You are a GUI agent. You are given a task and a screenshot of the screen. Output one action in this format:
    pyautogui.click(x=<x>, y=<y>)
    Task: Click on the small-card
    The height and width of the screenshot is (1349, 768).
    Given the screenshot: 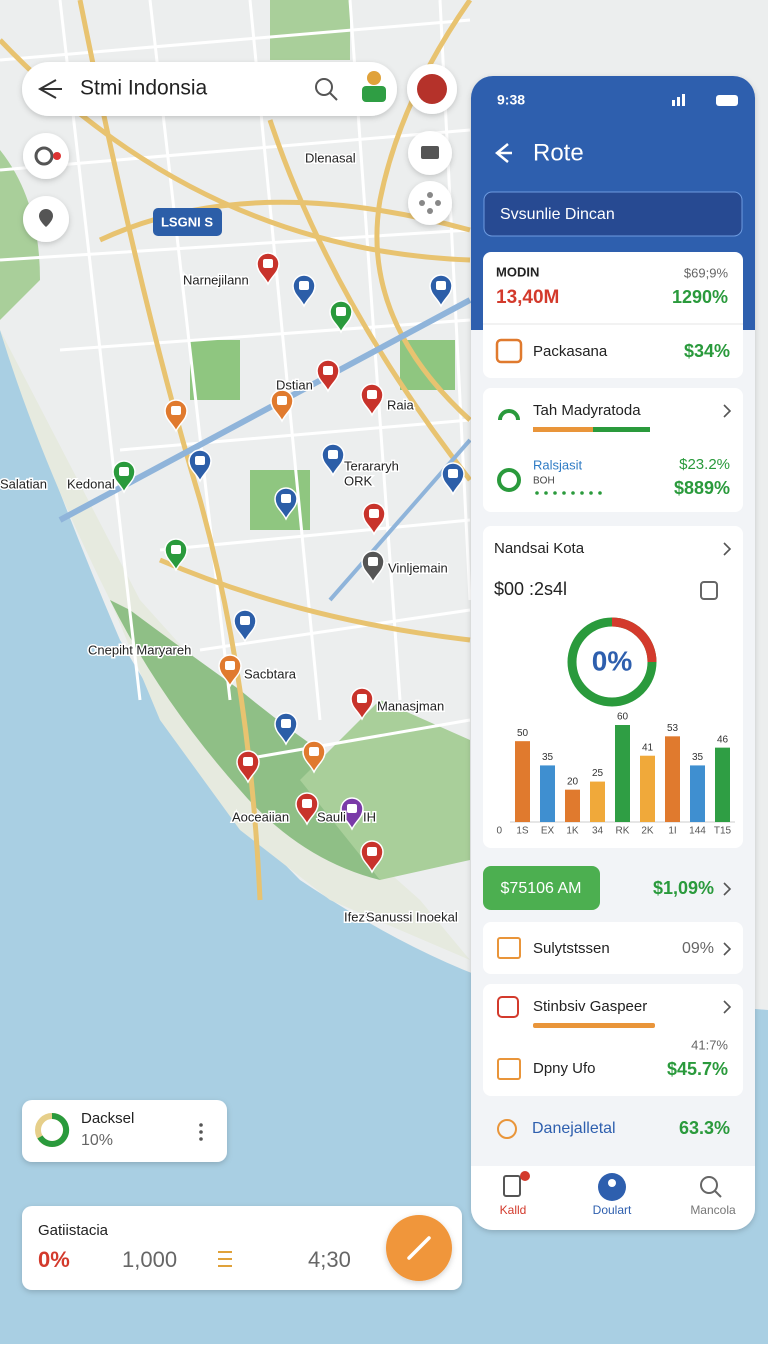 What is the action you would take?
    pyautogui.click(x=124, y=1131)
    